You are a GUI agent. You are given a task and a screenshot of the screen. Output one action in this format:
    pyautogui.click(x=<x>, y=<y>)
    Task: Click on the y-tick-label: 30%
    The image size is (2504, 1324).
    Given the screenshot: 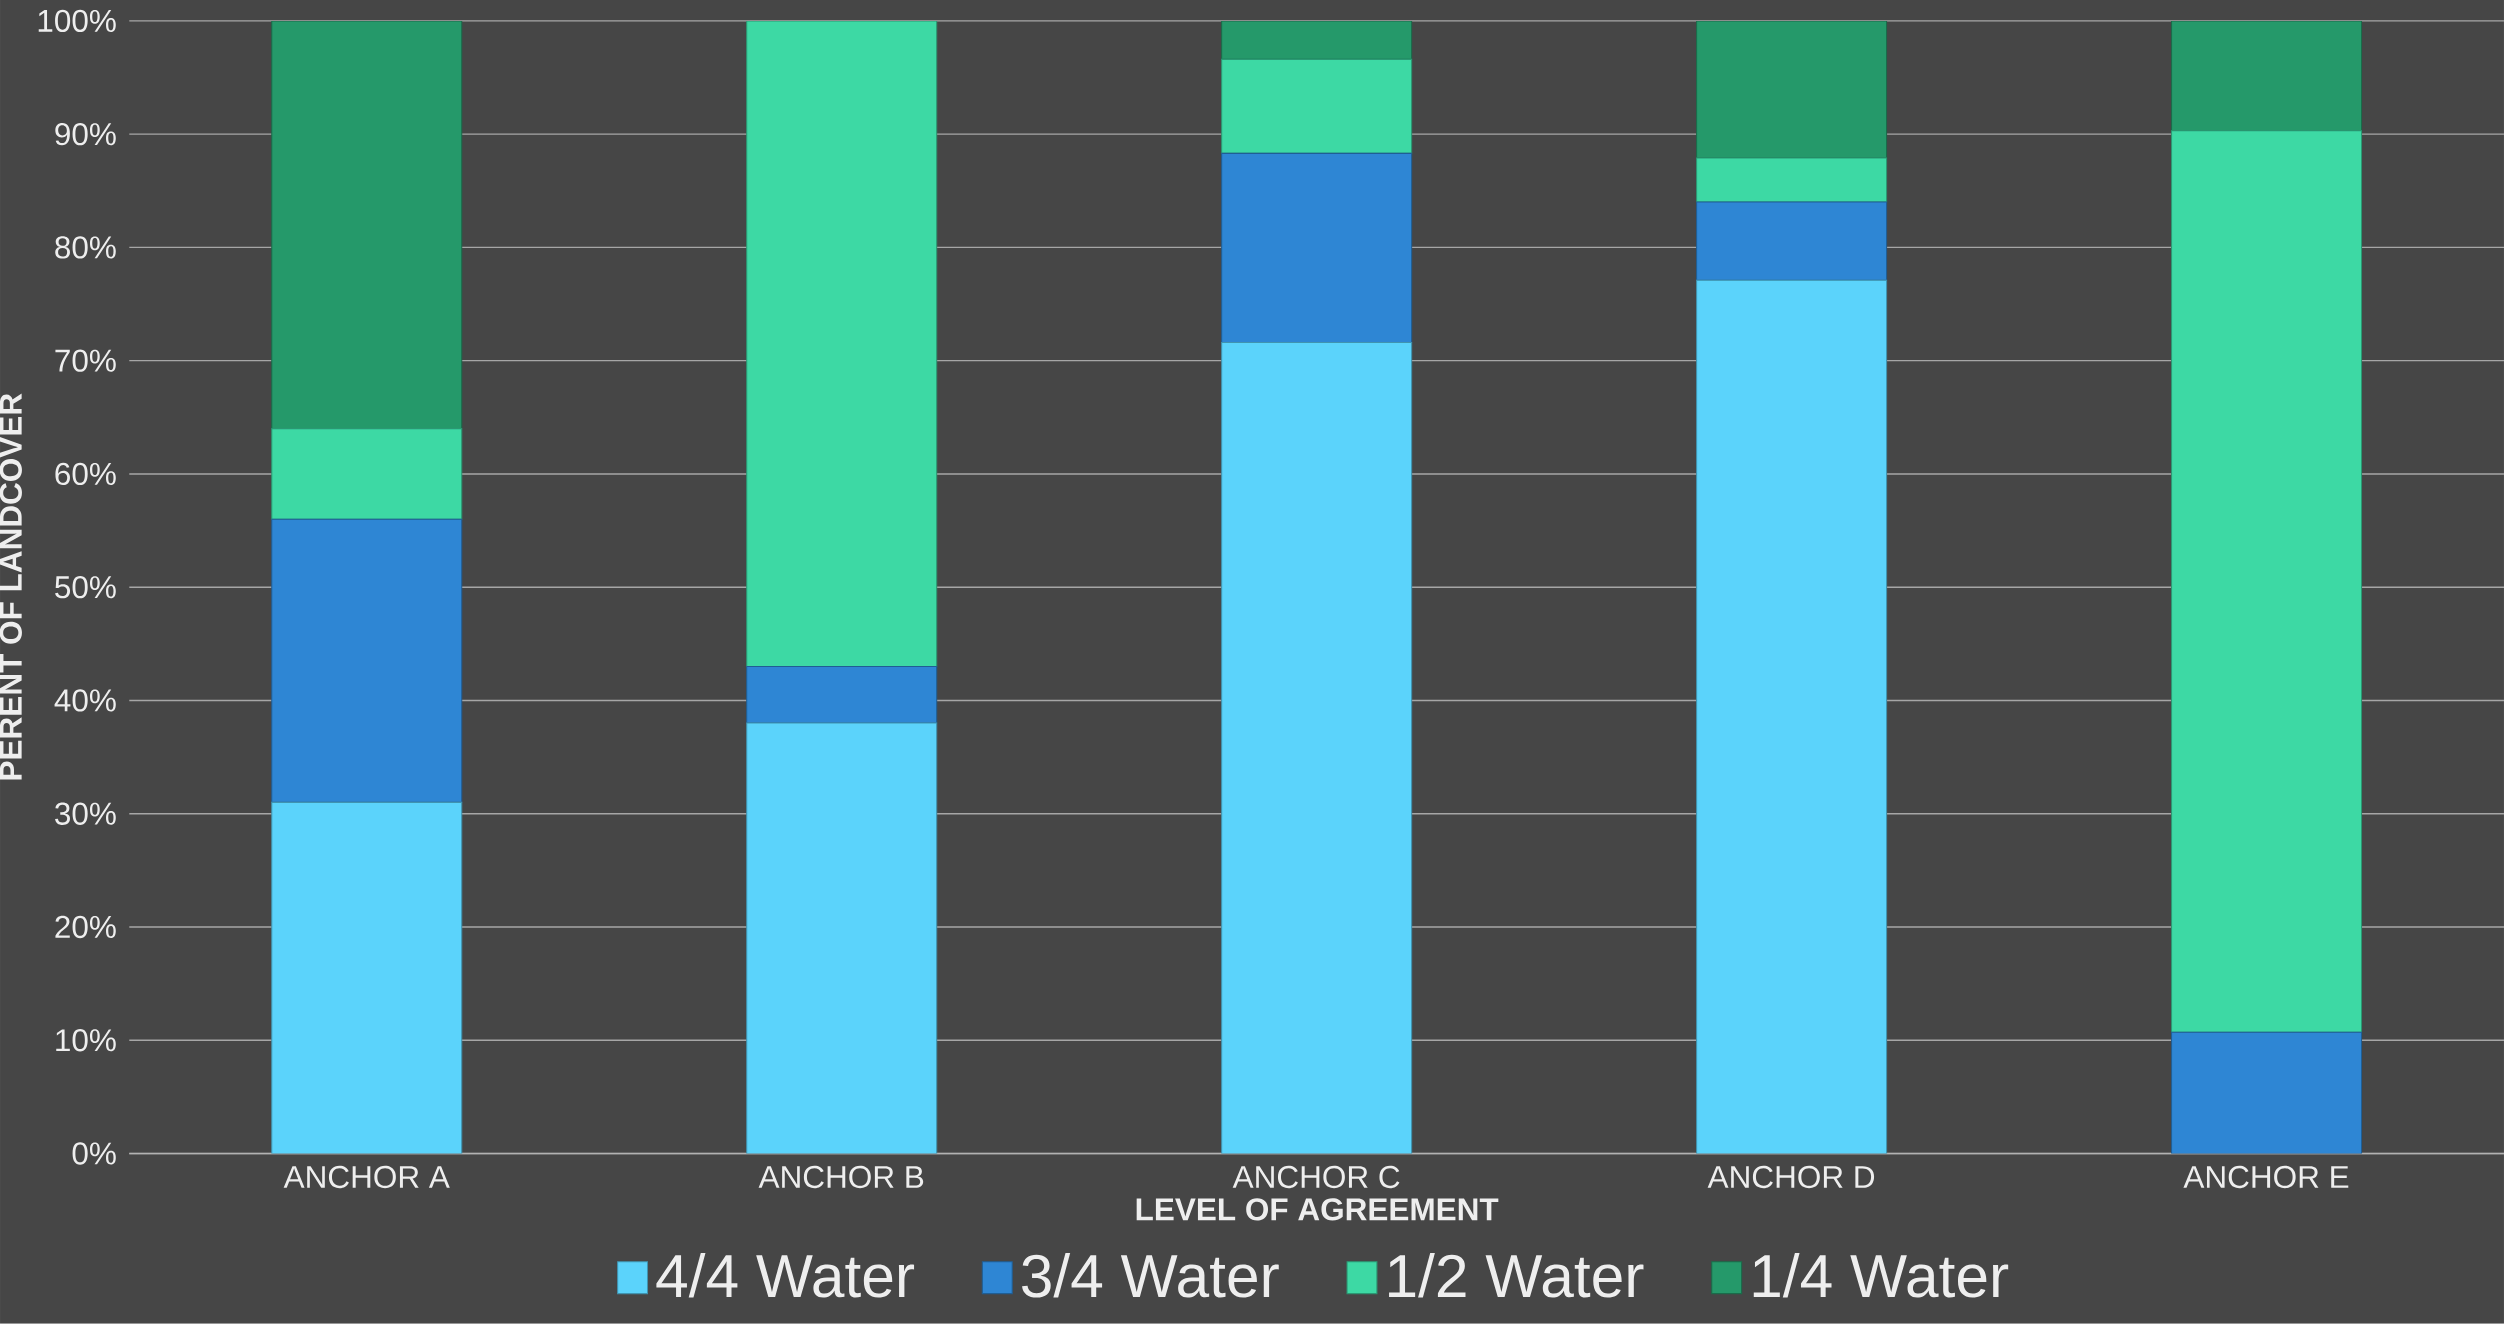 What is the action you would take?
    pyautogui.click(x=85, y=813)
    